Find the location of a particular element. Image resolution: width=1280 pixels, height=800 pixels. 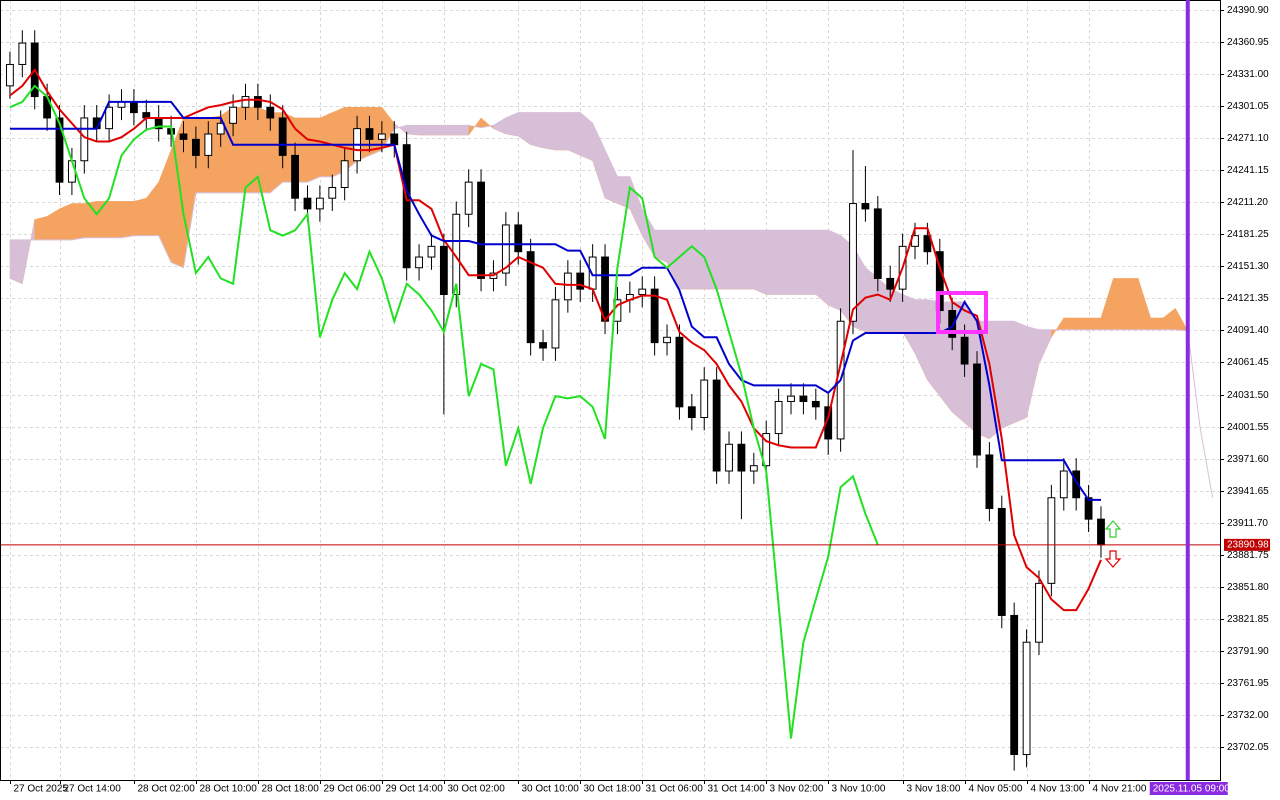

x-tick-label: 30 Oct 18:00 is located at coordinates (613, 789).